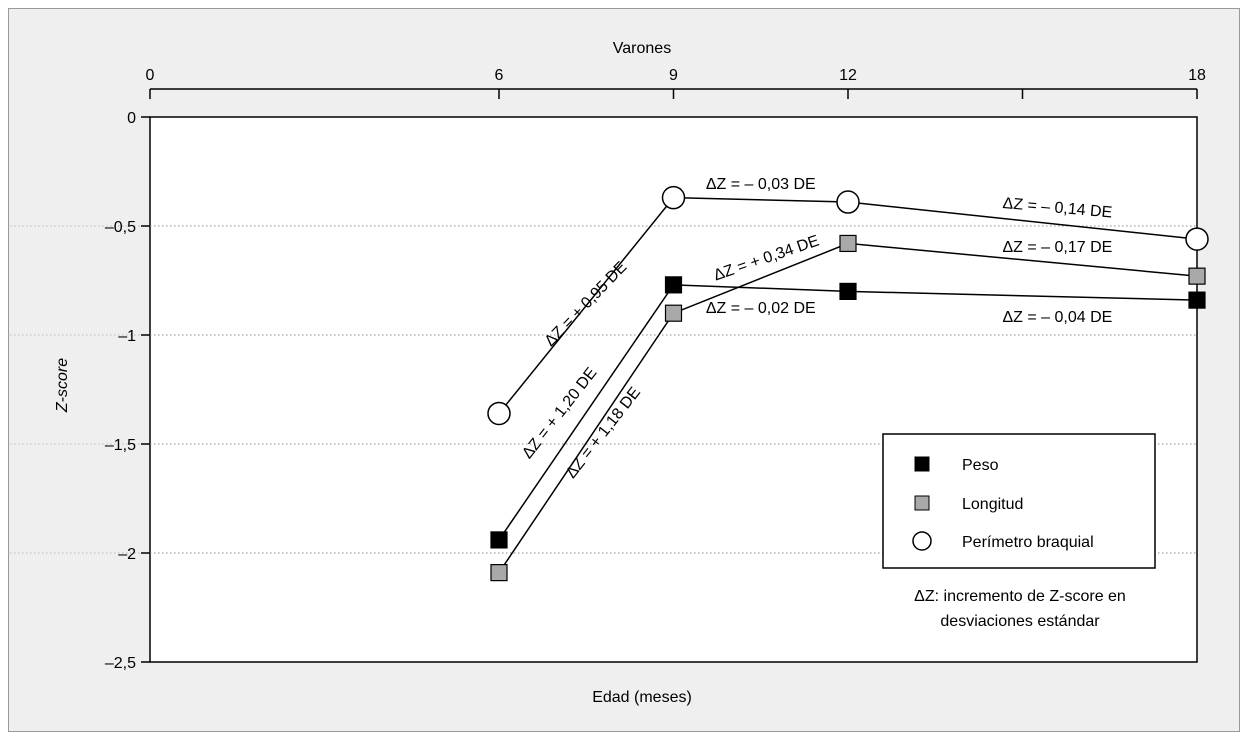  I want to click on grid-layer, so click(80, 389).